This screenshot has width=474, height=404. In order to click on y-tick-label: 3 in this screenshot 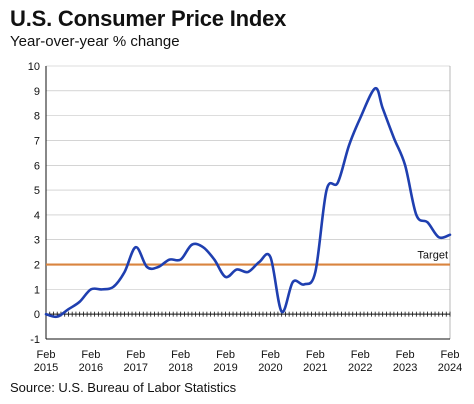, I will do `click(37, 241)`.